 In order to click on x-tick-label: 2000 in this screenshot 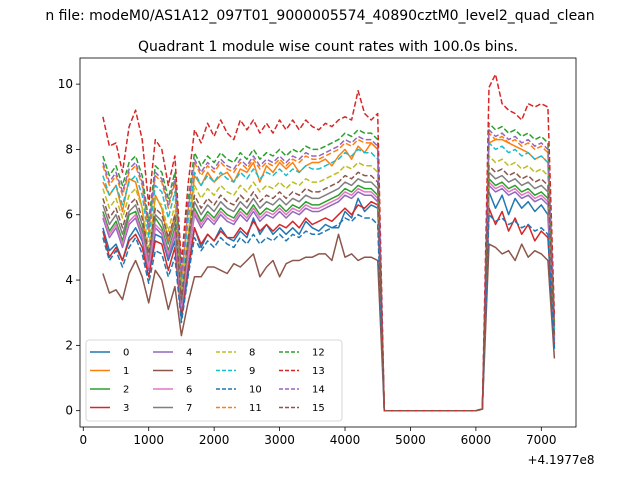, I will do `click(214, 440)`.